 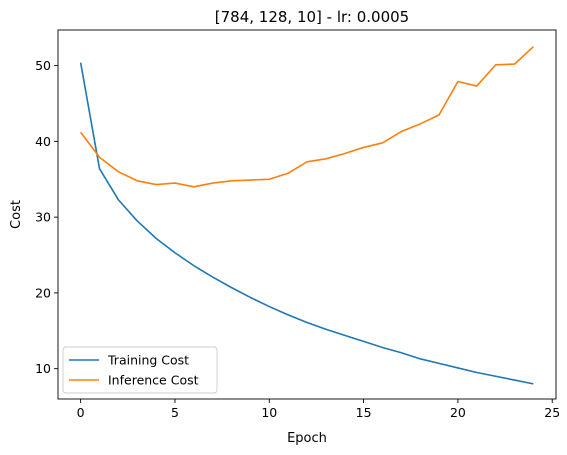 What do you see at coordinates (16, 214) in the screenshot?
I see `y-axis-label: Cost` at bounding box center [16, 214].